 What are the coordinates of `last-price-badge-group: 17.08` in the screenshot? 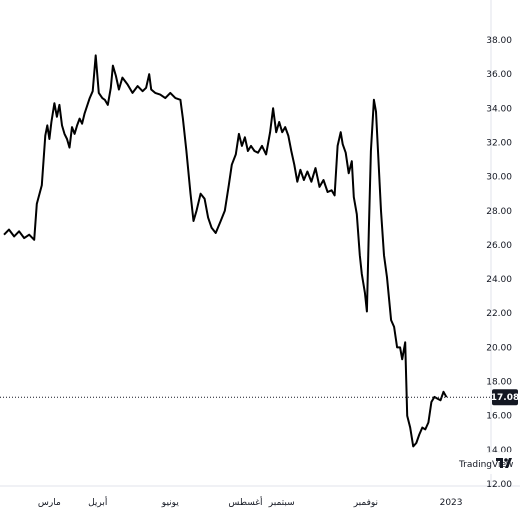 It's located at (505, 397).